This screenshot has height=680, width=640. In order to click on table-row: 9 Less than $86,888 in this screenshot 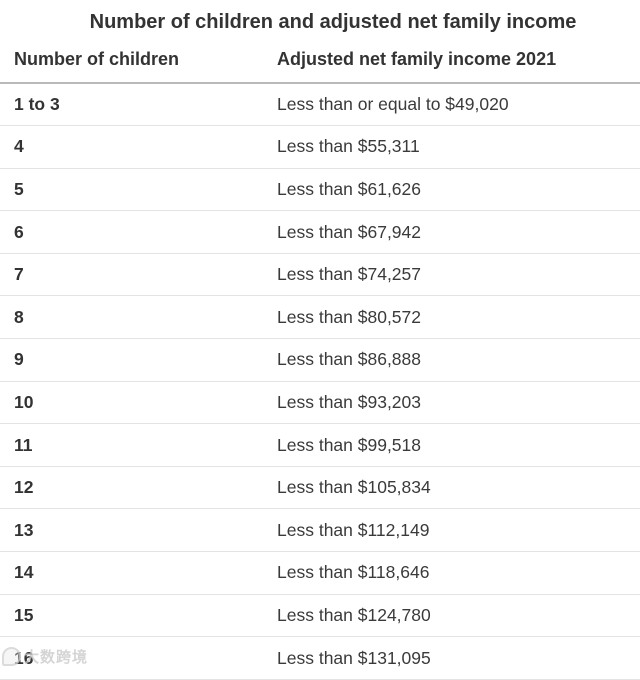, I will do `click(320, 360)`.